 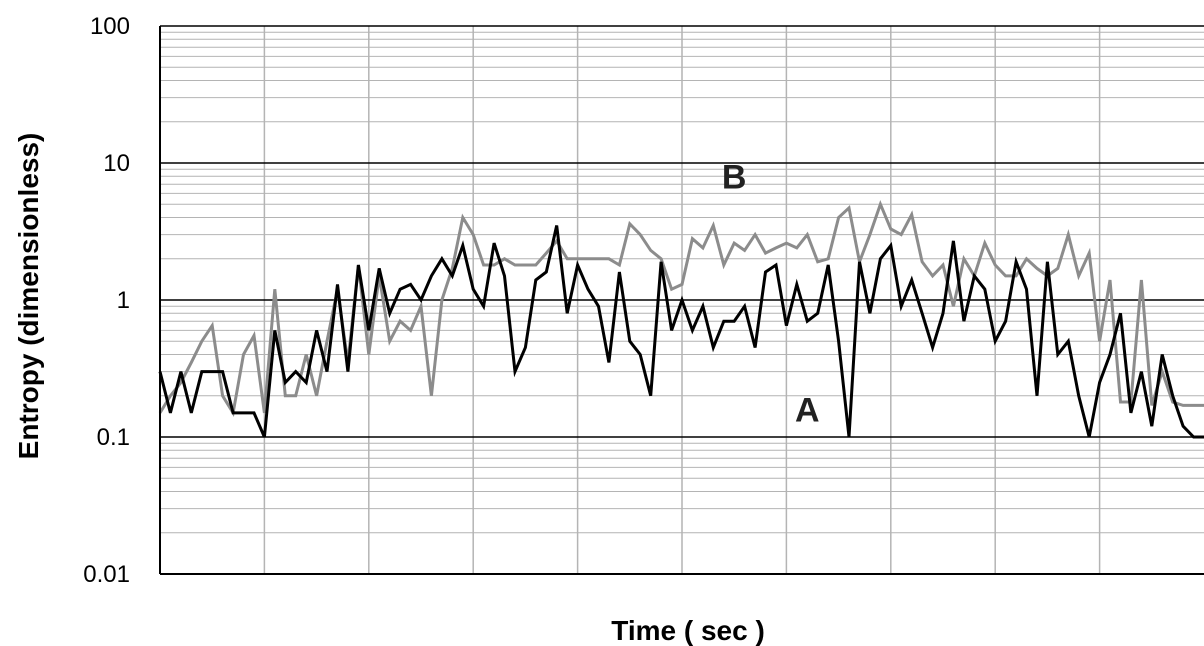 What do you see at coordinates (771, 294) in the screenshot?
I see `series-annotations: BA` at bounding box center [771, 294].